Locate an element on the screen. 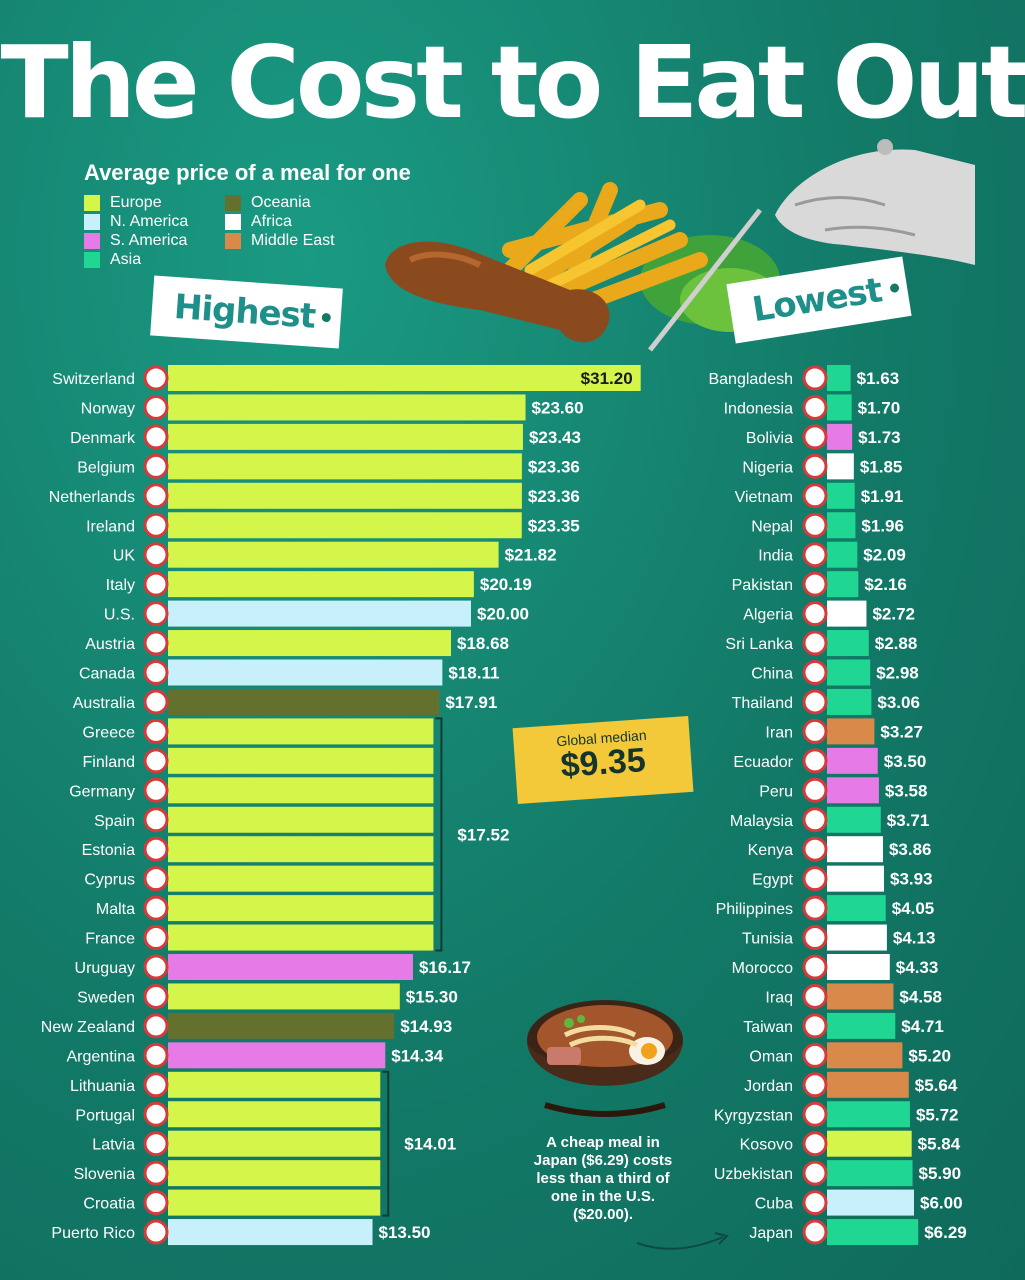  country-label-kosovo: Kosovo is located at coordinates (766, 1145).